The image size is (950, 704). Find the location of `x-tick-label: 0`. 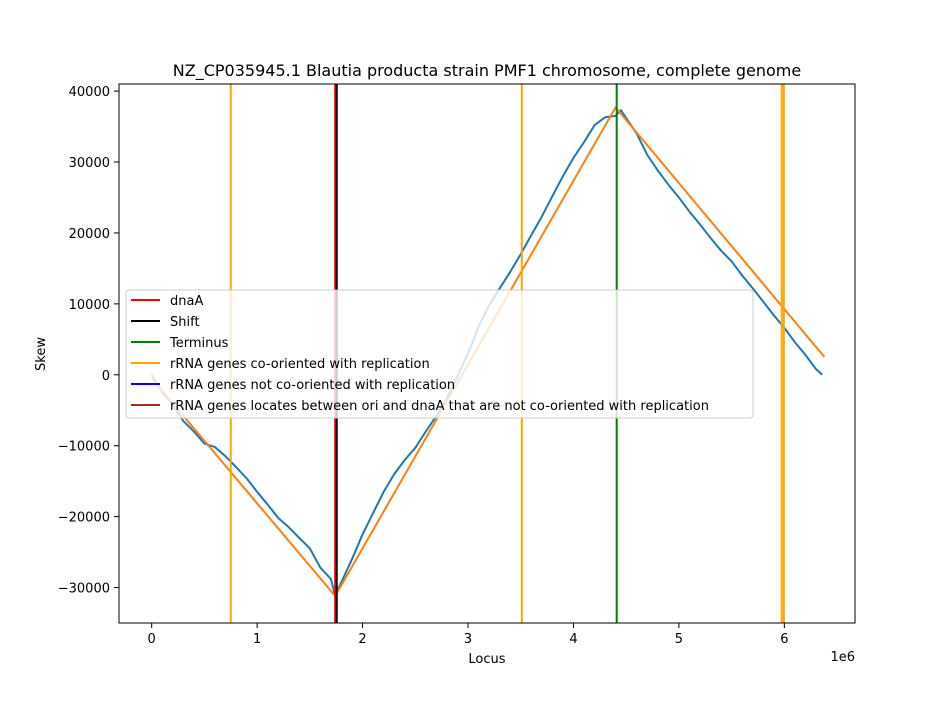

x-tick-label: 0 is located at coordinates (152, 639).